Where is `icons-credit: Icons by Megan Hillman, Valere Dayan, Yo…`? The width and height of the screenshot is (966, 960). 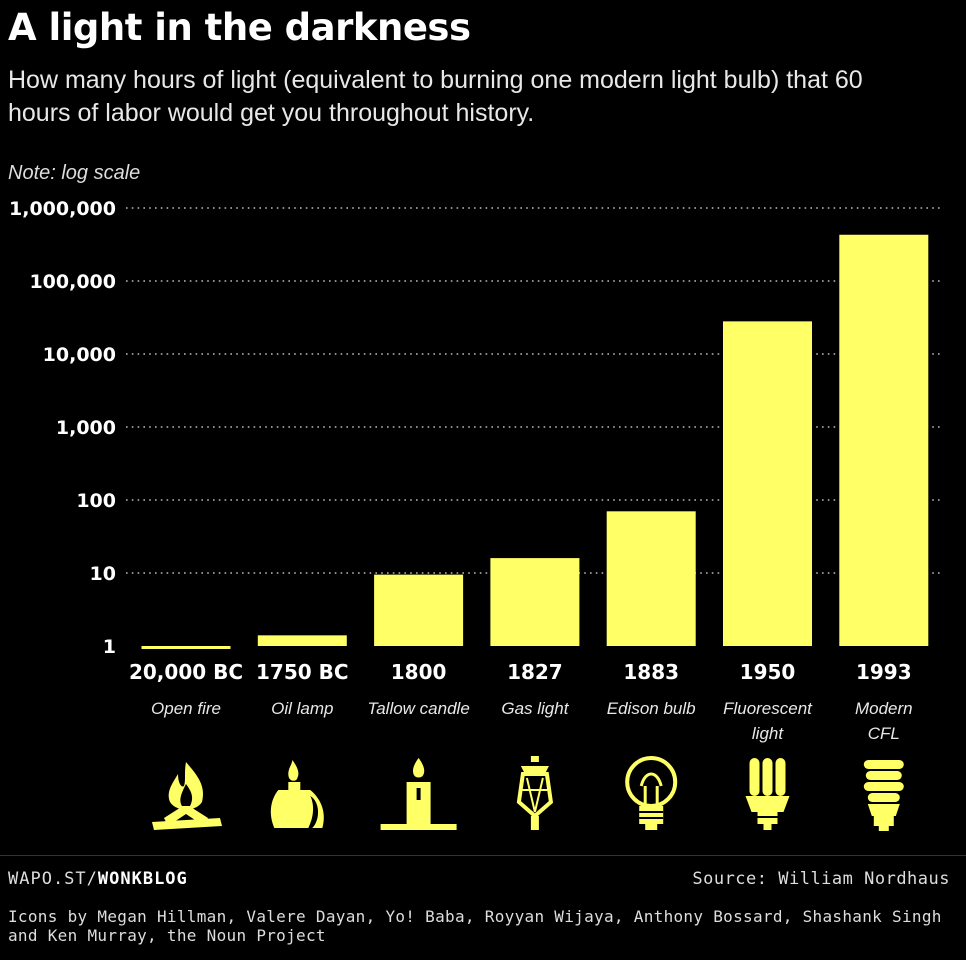
icons-credit: Icons by Megan Hillman, Valere Dayan, Yo… is located at coordinates (475, 926).